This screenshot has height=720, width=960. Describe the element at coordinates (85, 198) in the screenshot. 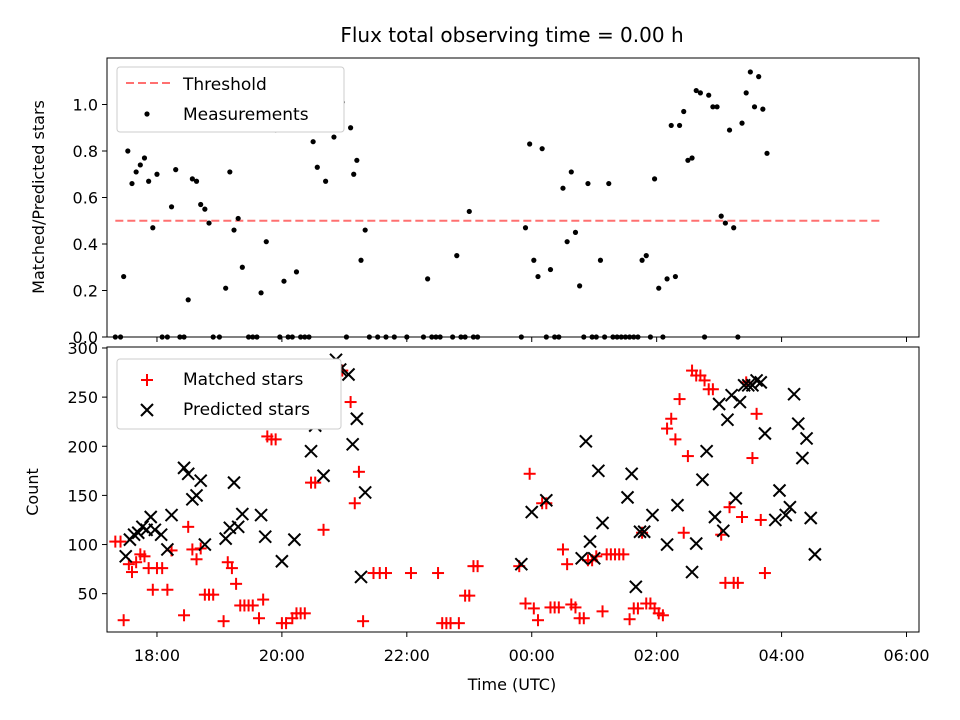

I see `y-tick-label-ratio: 0.6` at that location.